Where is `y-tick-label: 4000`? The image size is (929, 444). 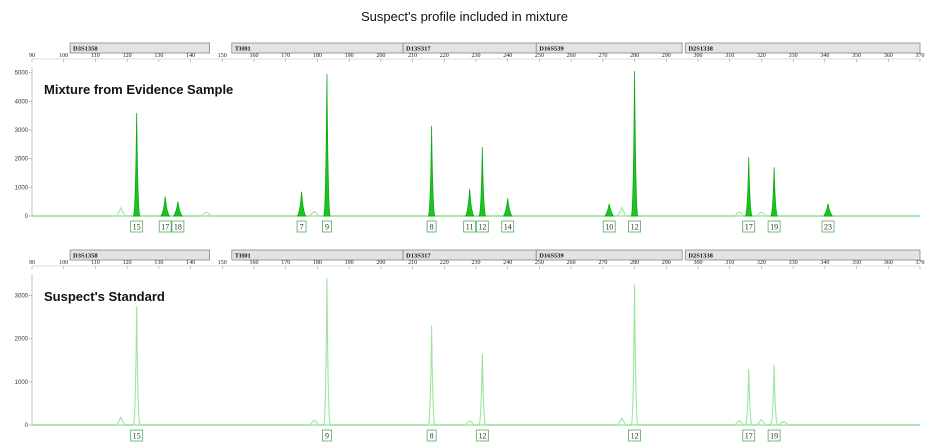
y-tick-label: 4000 is located at coordinates (22, 102).